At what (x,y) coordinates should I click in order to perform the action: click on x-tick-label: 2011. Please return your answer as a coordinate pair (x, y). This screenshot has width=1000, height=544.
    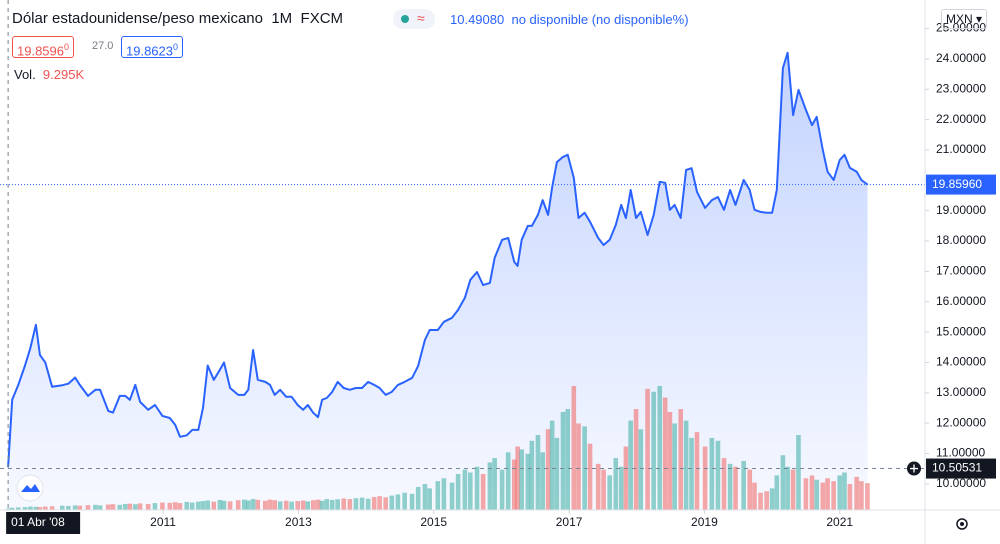
    Looking at the image, I should click on (163, 522).